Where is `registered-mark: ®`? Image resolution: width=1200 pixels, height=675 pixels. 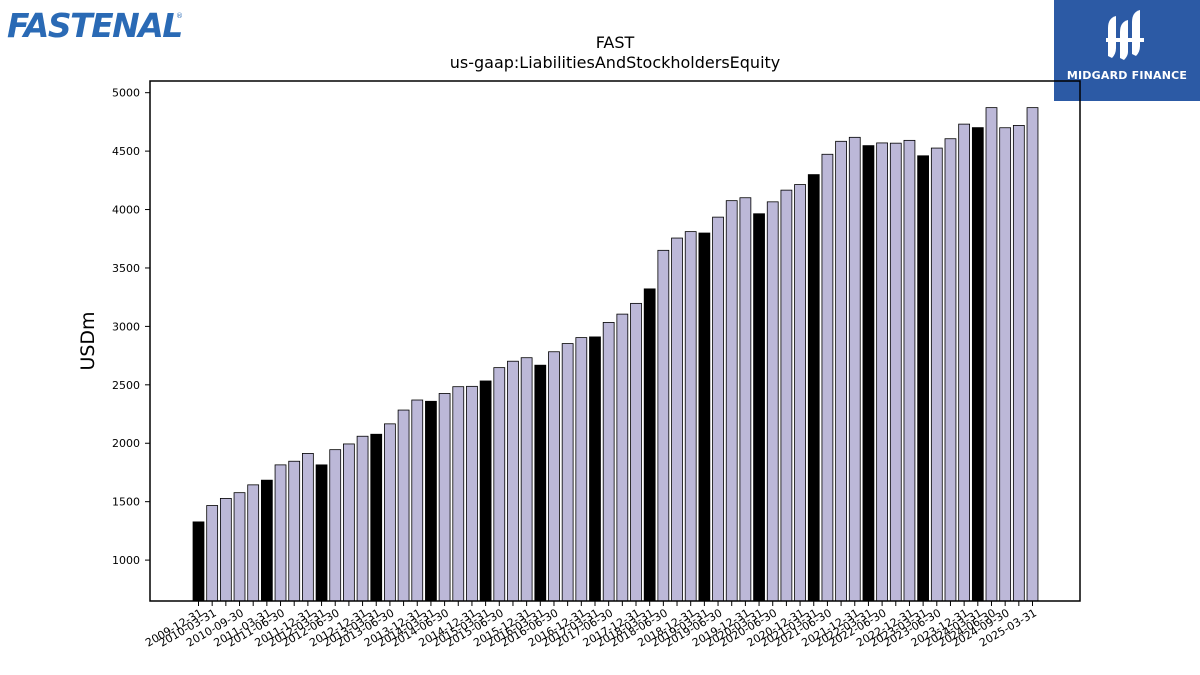 registered-mark: ® is located at coordinates (179, 16).